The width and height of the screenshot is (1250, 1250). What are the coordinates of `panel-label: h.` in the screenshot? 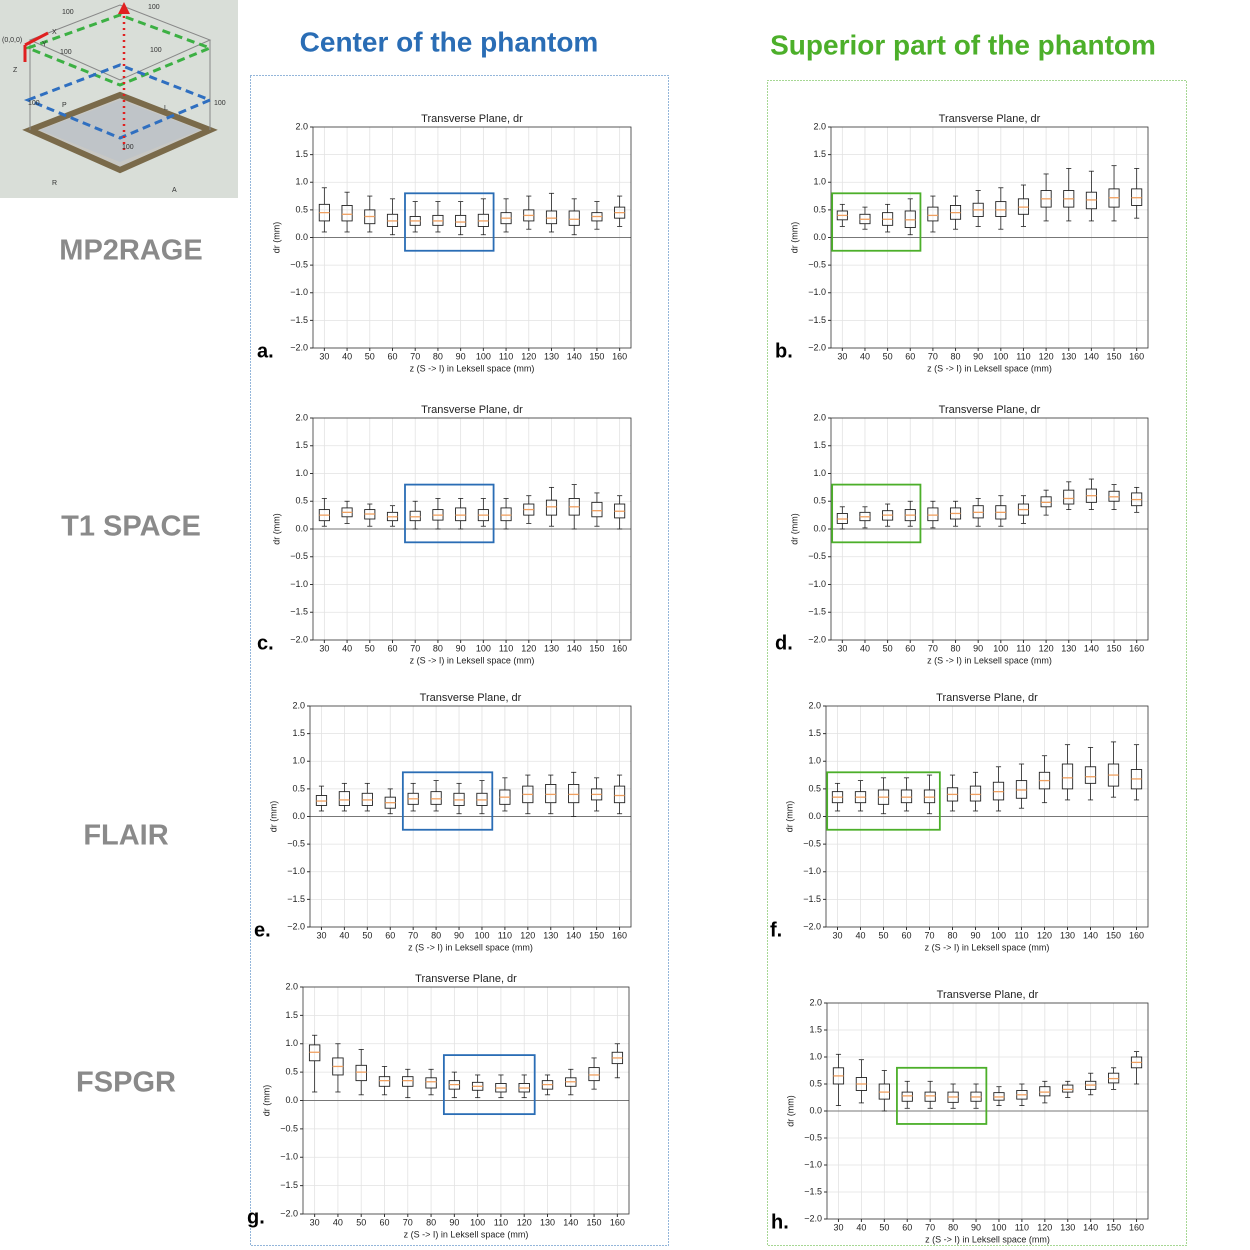 It's located at (780, 1222).